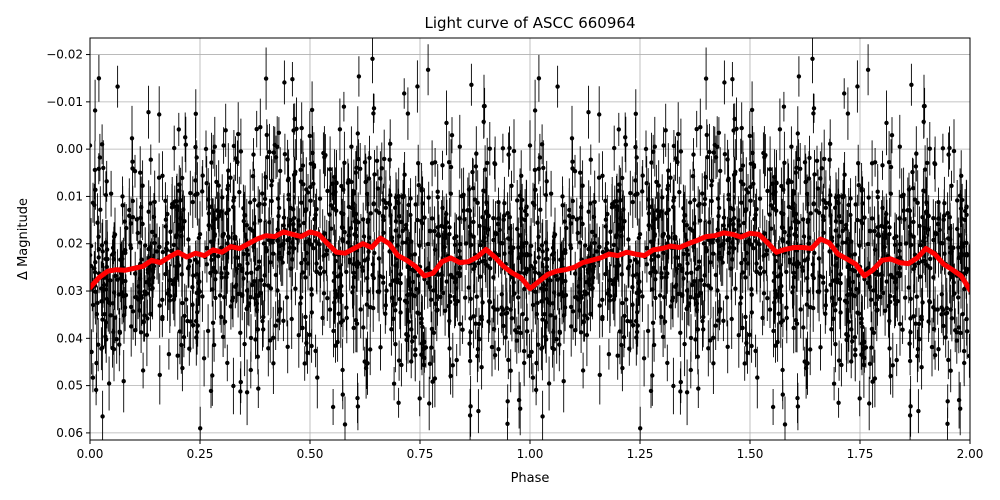 The height and width of the screenshot is (500, 1000). I want to click on y-tick-label: −0.02, so click(64, 55).